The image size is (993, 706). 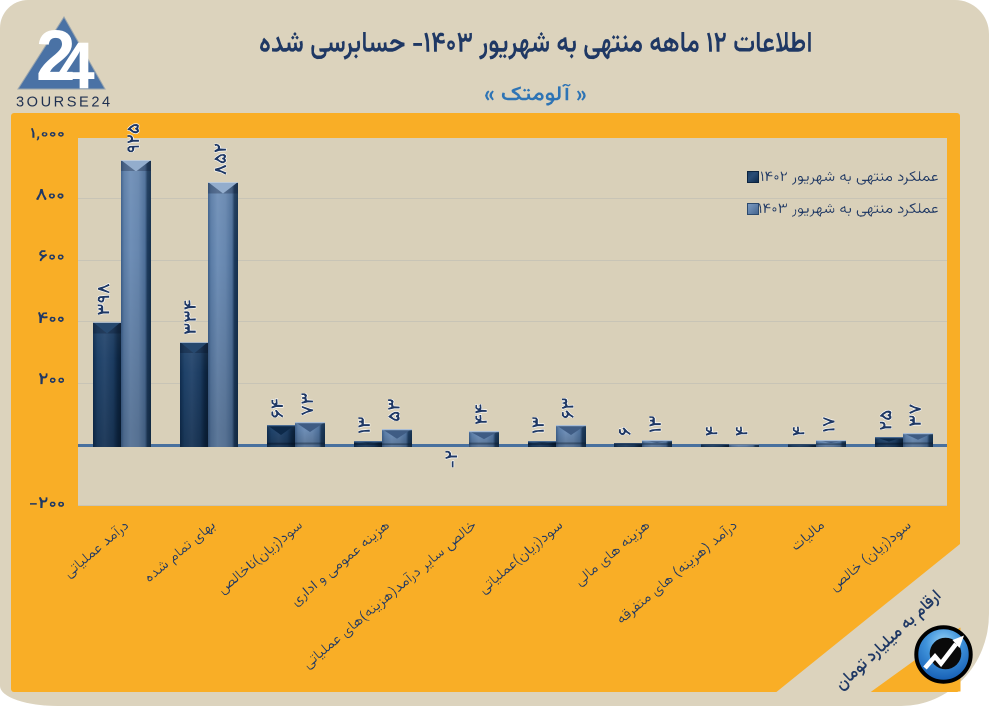 What do you see at coordinates (64, 103) in the screenshot?
I see `svg-text: 3OURSE24` at bounding box center [64, 103].